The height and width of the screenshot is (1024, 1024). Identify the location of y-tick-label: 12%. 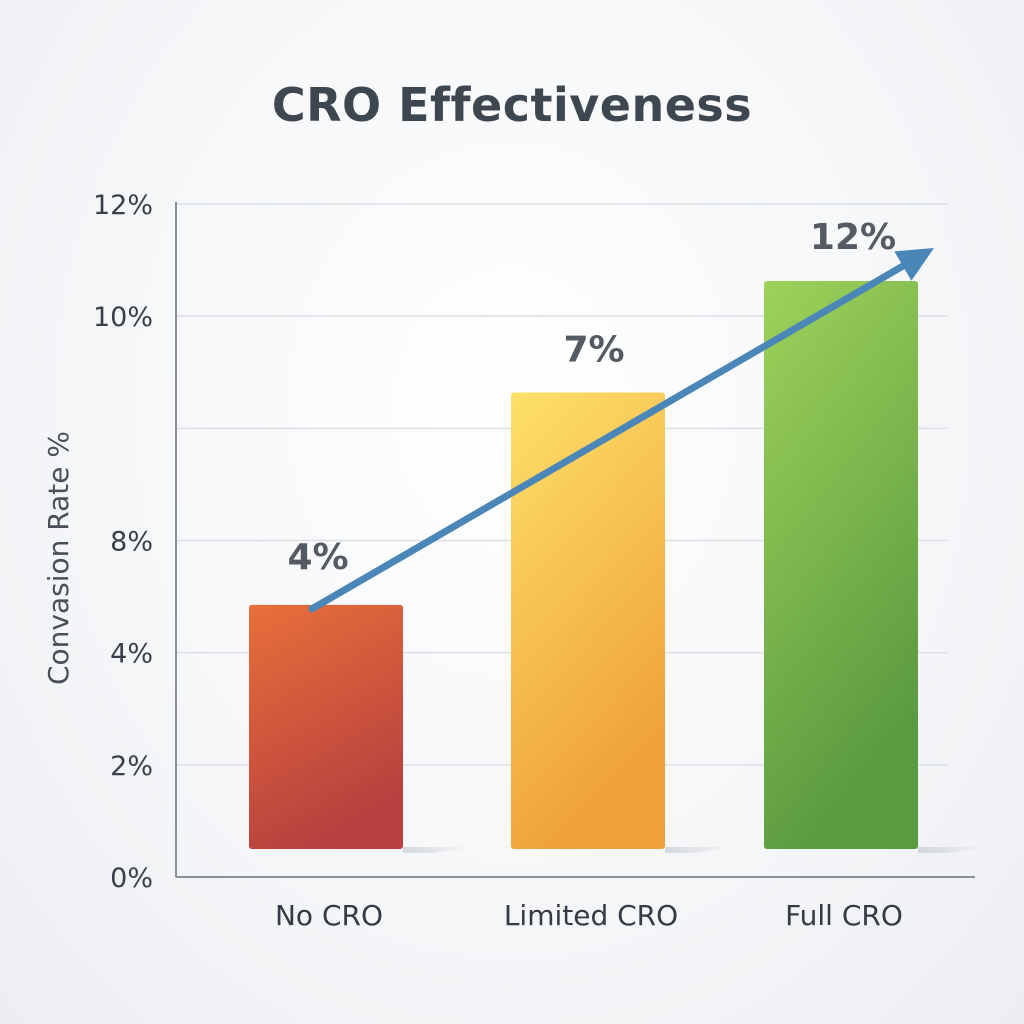
(123, 205).